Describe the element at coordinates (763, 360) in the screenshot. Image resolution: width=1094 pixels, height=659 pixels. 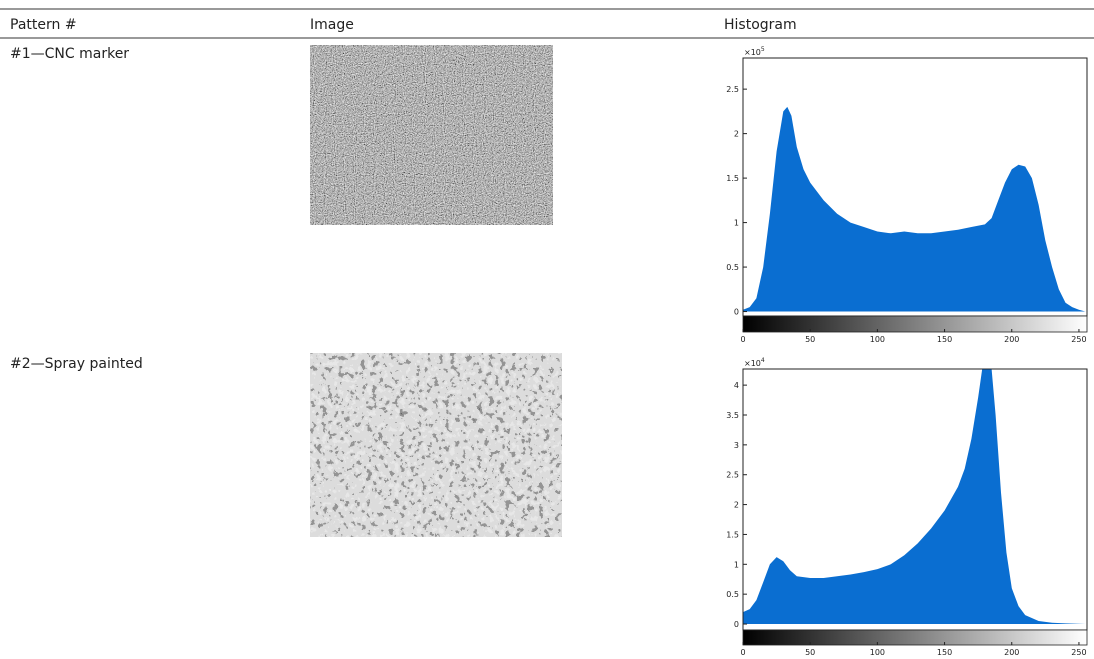
I see `y-scale-exponent: 4` at that location.